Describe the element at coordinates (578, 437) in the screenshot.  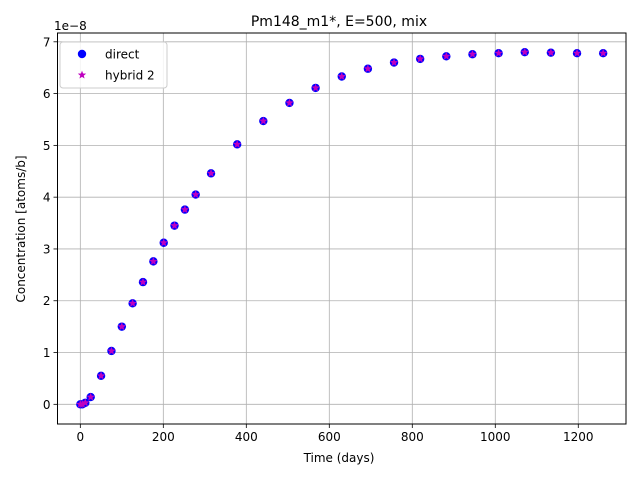
I see `x-tick-label: 1200` at that location.